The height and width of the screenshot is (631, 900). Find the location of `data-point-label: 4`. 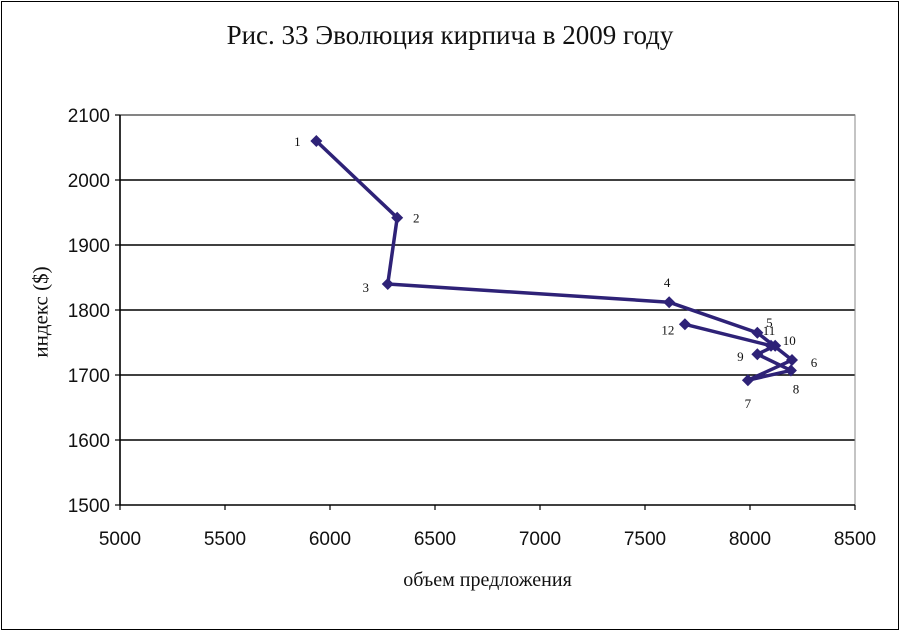

data-point-label: 4 is located at coordinates (667, 282).